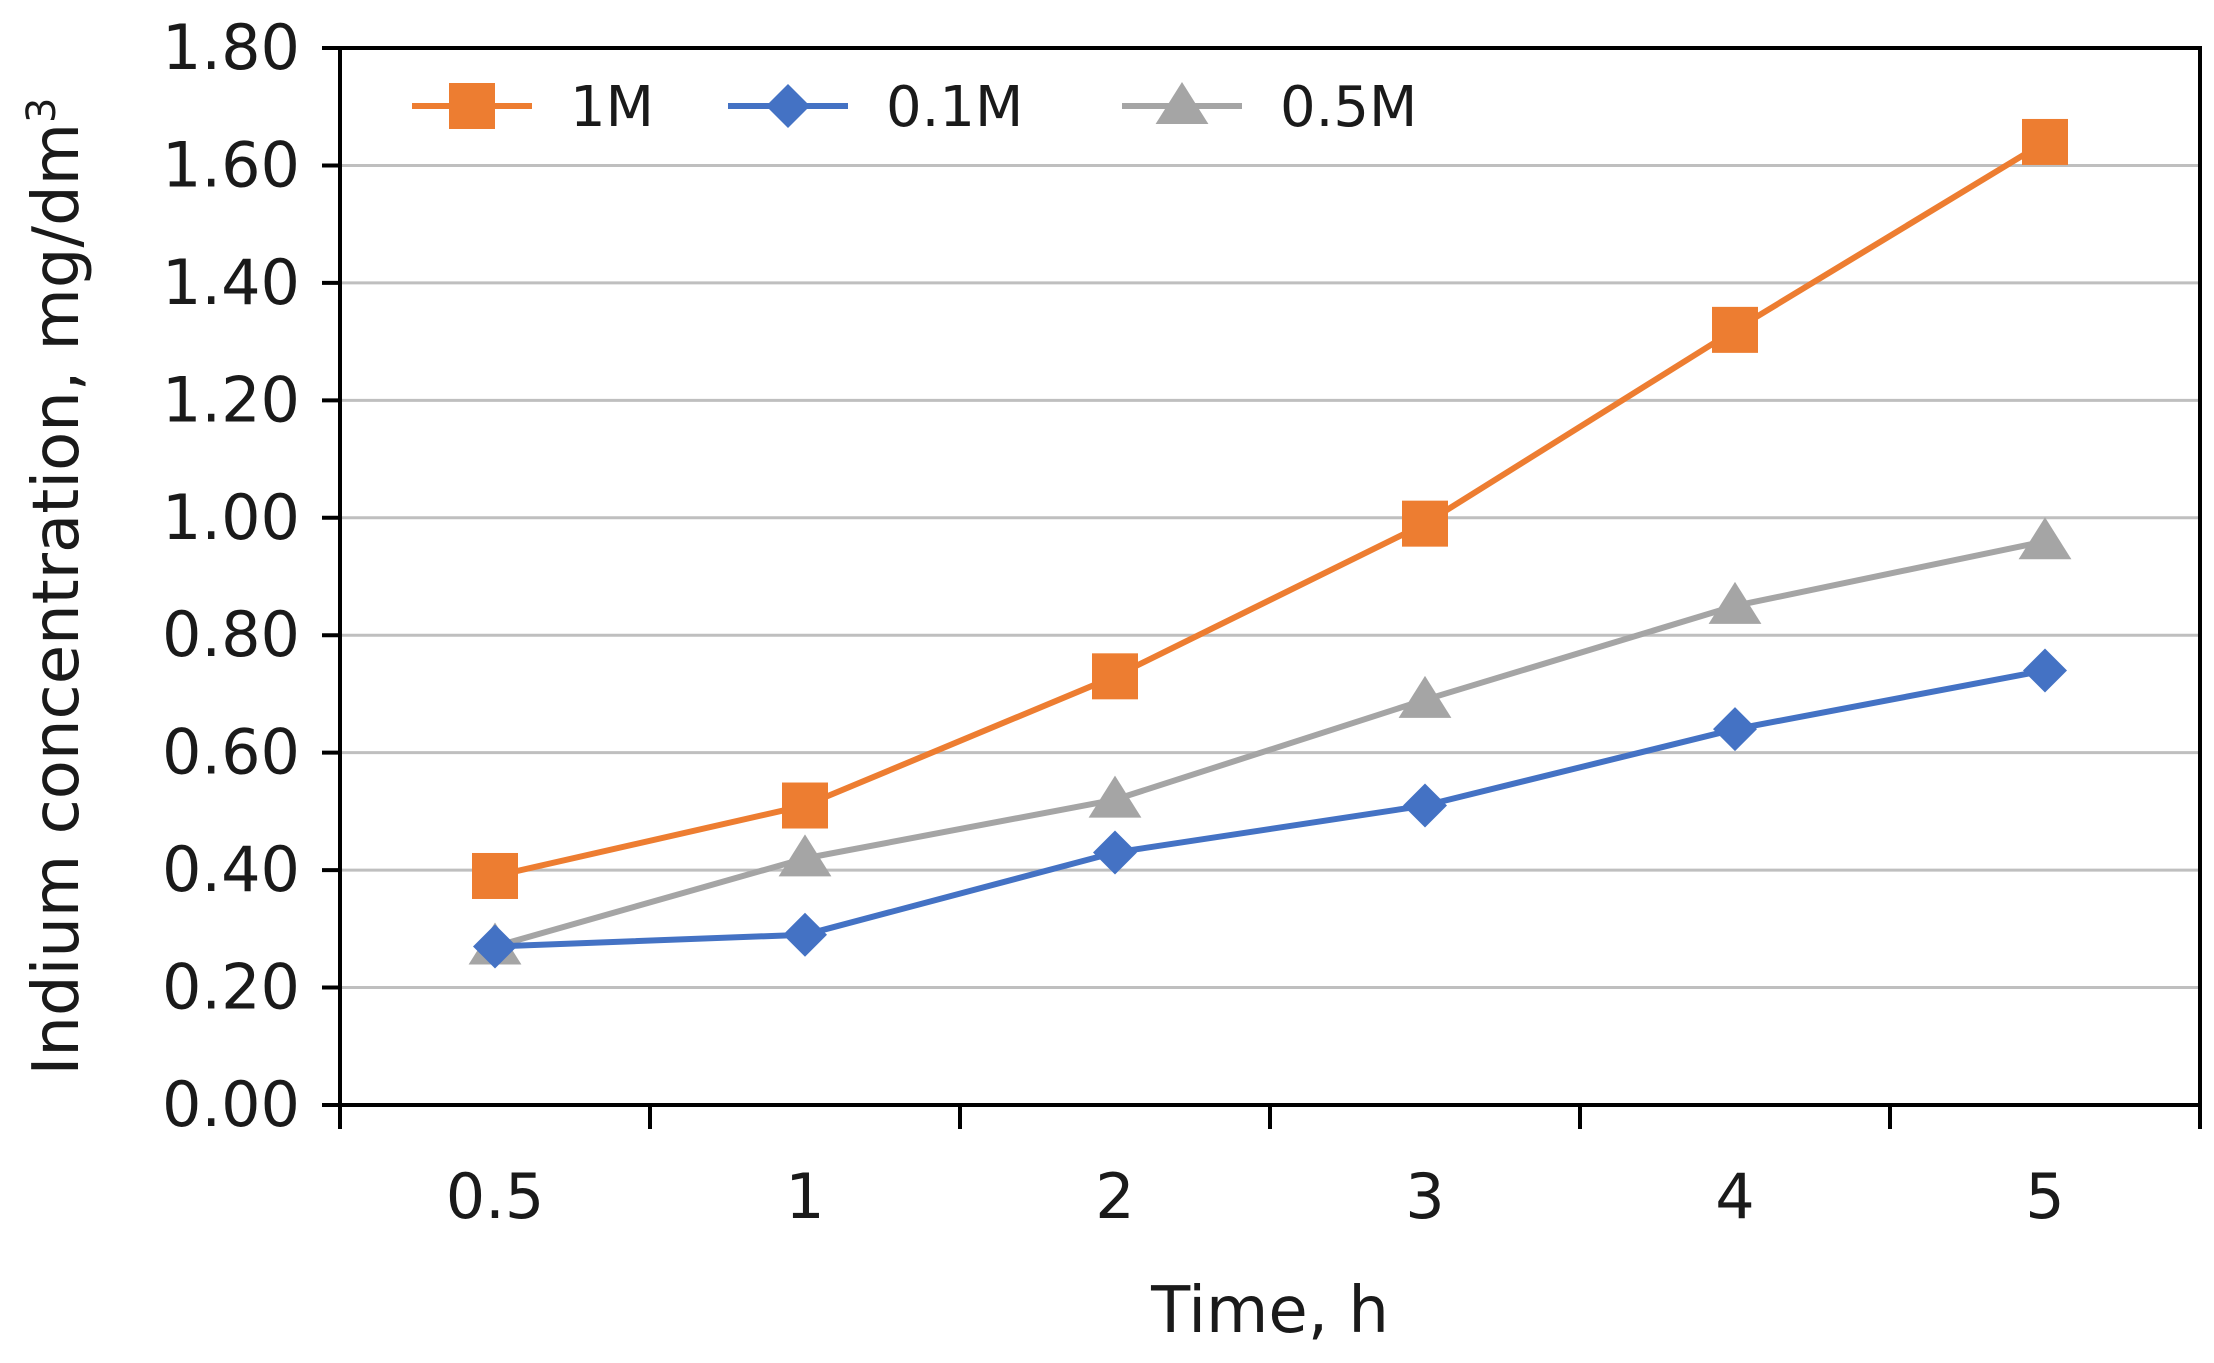  What do you see at coordinates (231, 987) in the screenshot?
I see `y-tick-label: 0.20` at bounding box center [231, 987].